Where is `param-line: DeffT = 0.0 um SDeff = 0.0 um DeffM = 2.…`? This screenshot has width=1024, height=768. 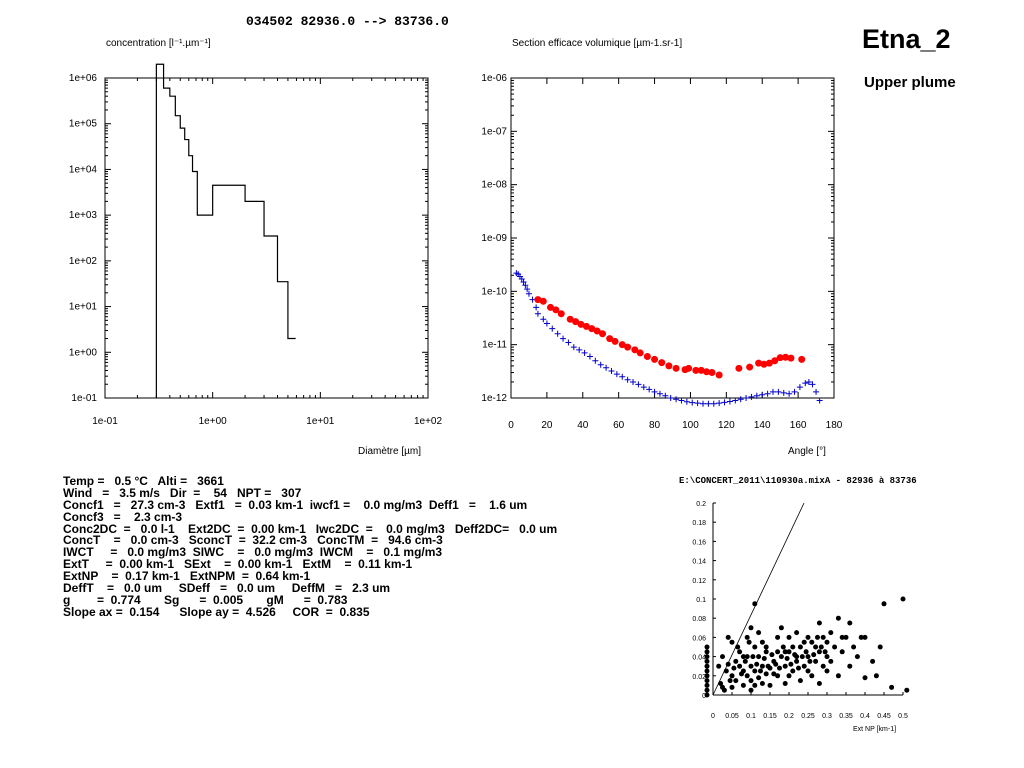
param-line: DeffT = 0.0 um SDeff = 0.0 um DeffM = 2.… is located at coordinates (227, 588).